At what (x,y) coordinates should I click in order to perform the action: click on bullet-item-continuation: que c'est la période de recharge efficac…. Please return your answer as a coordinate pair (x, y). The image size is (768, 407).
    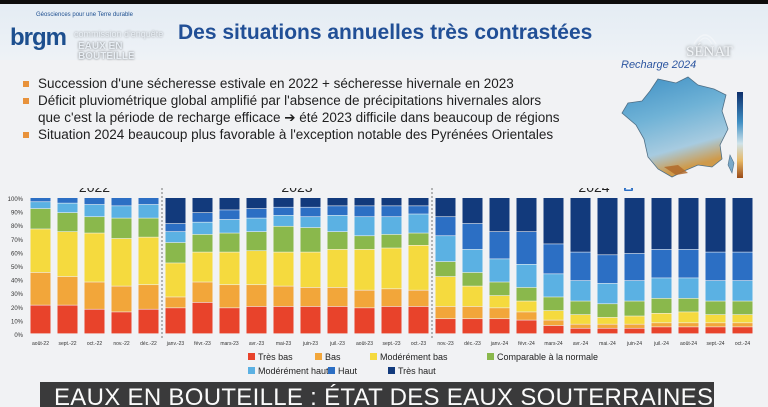
    Looking at the image, I should click on (299, 117).